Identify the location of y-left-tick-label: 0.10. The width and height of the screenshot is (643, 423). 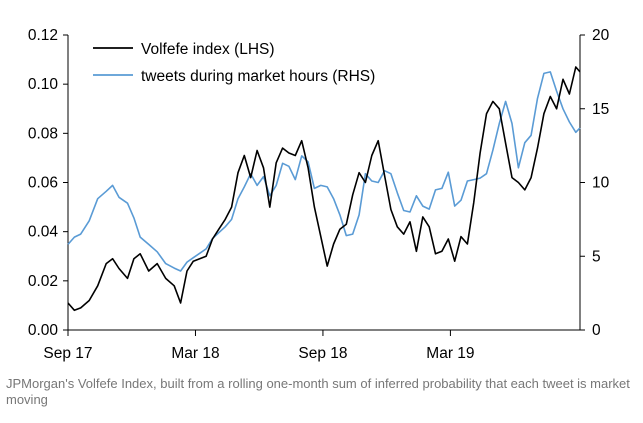
(43, 84).